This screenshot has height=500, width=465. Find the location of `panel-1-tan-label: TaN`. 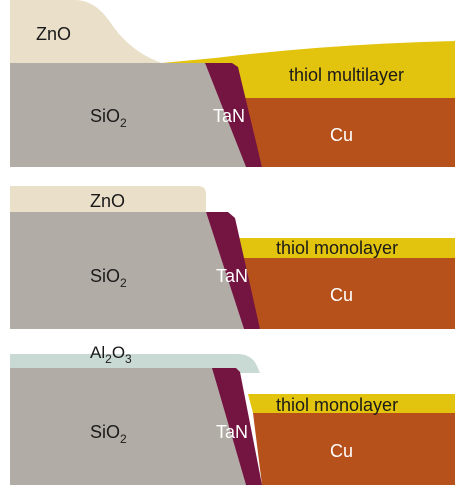

panel-1-tan-label: TaN is located at coordinates (229, 116).